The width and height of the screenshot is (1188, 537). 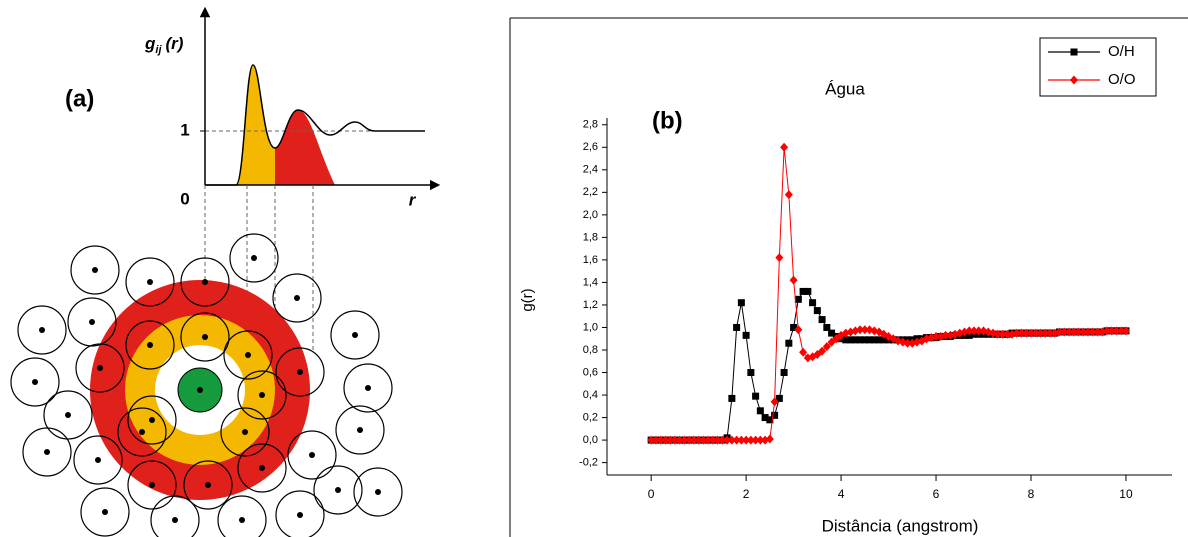 I want to click on y-tick-label: 1,8, so click(x=590, y=237).